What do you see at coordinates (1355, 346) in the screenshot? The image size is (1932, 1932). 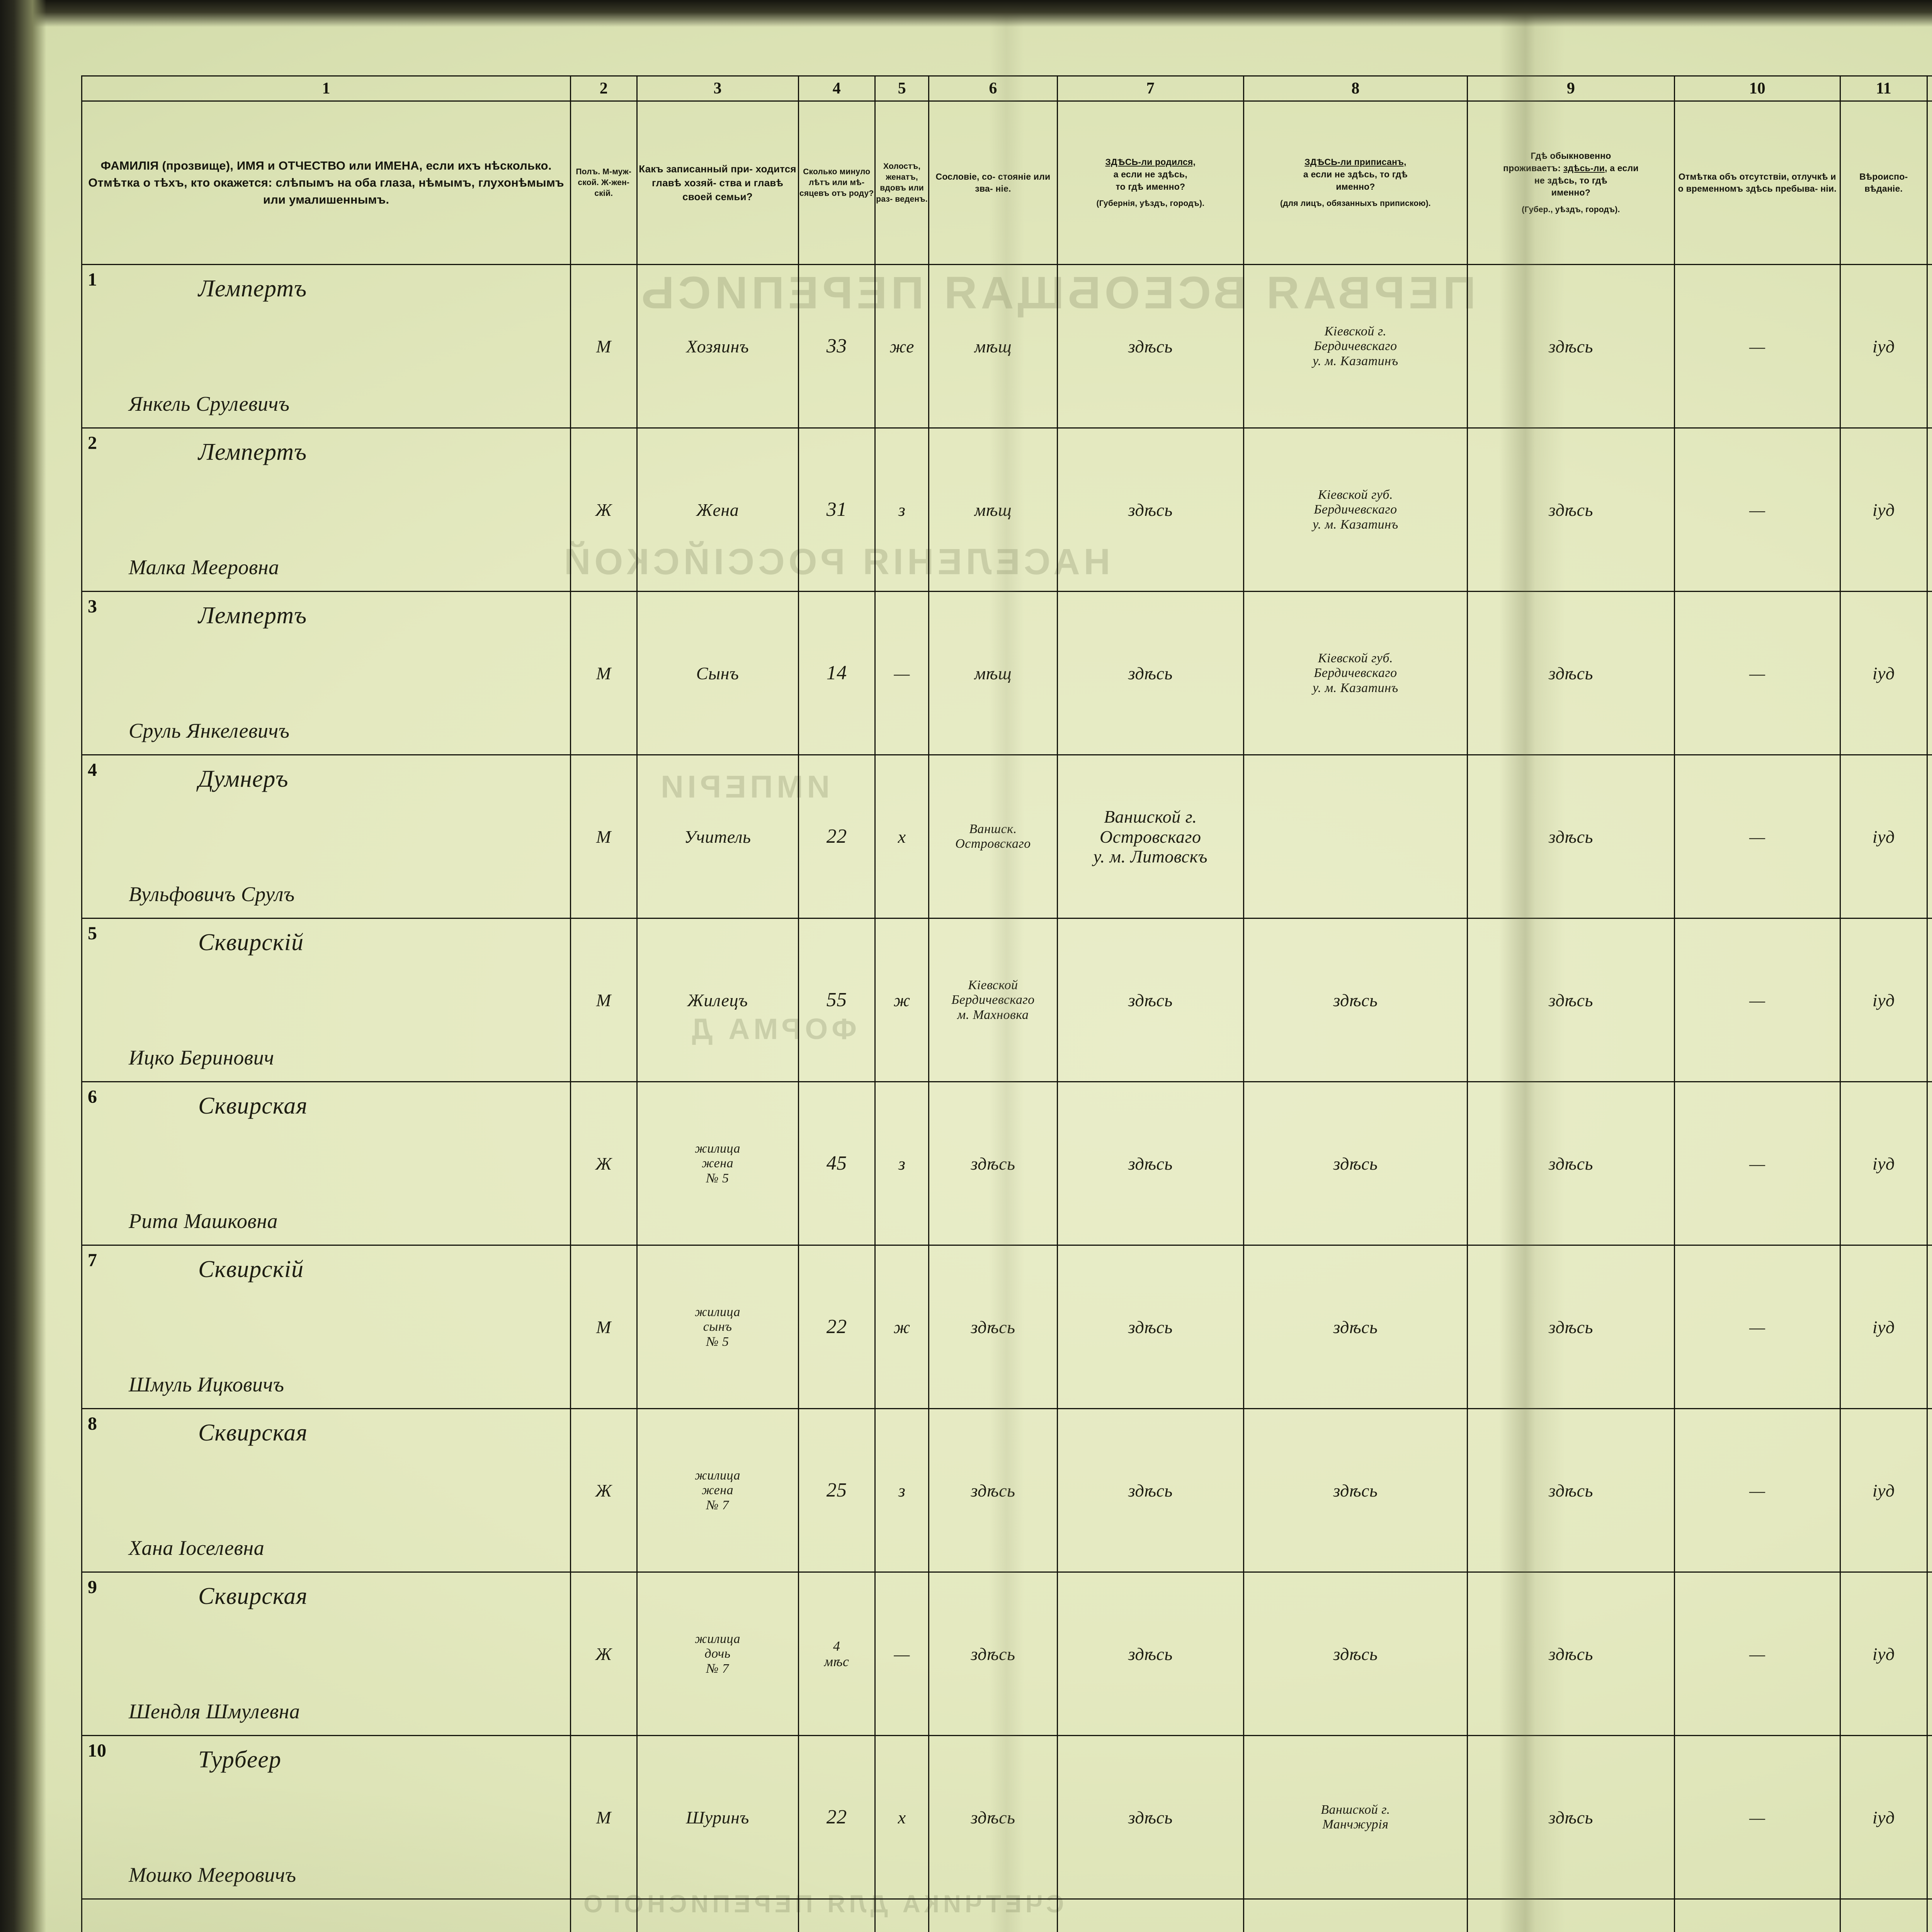 I see `cell-registered: Кіевской г. Бердичевскаго у. м. Казатинъ` at bounding box center [1355, 346].